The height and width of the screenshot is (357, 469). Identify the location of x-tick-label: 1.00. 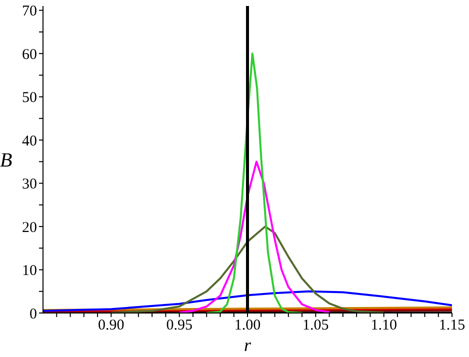
(247, 326).